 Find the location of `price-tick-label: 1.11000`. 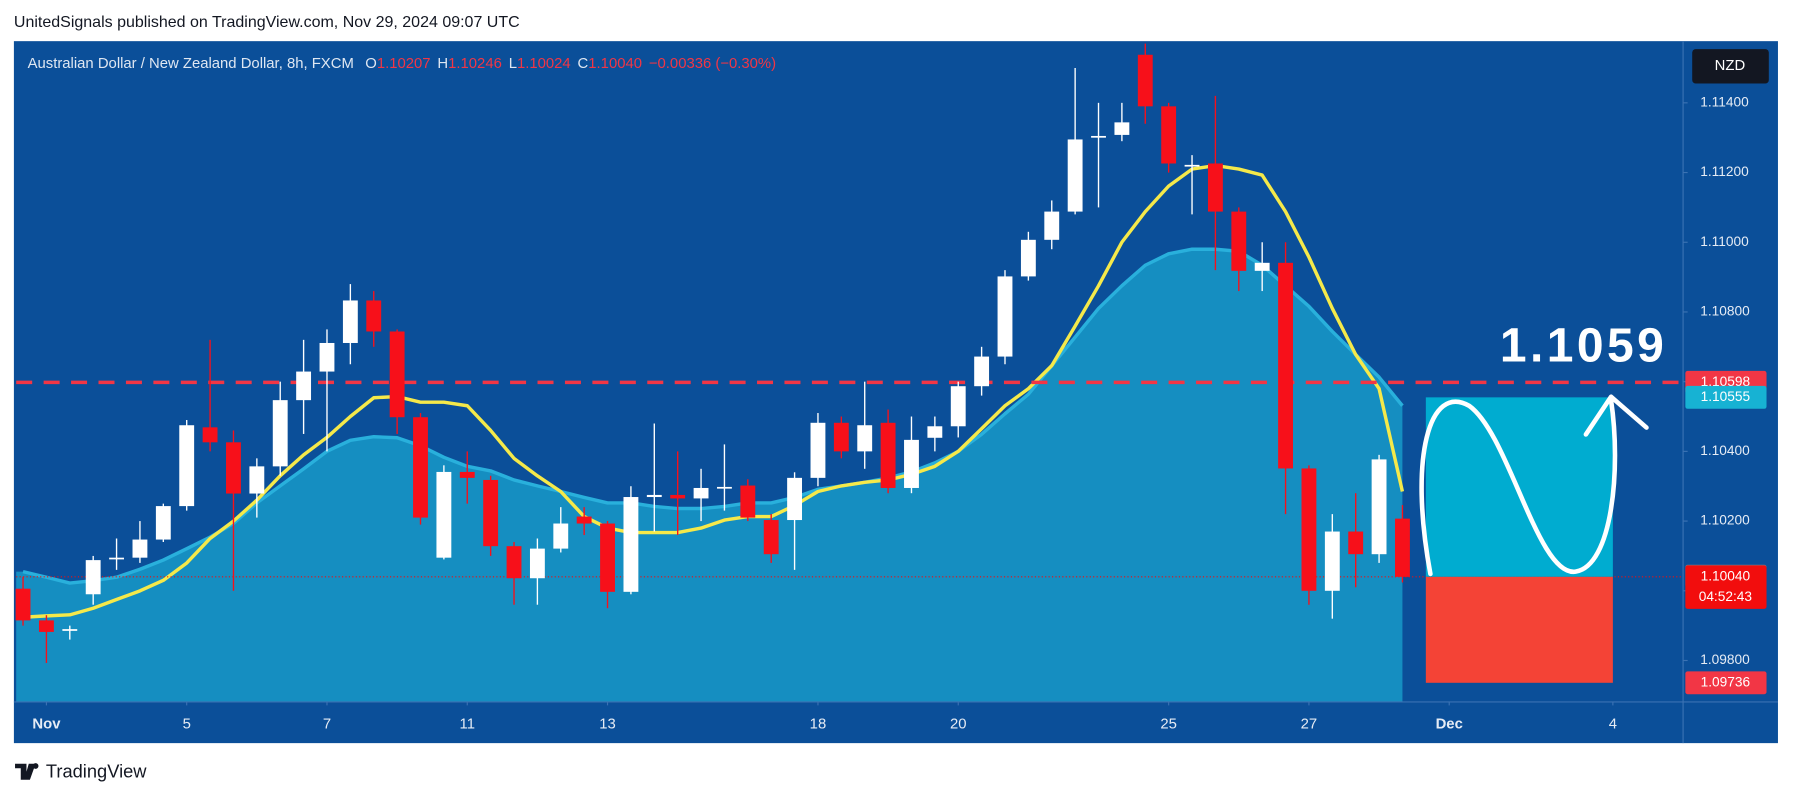

price-tick-label: 1.11000 is located at coordinates (1724, 241).